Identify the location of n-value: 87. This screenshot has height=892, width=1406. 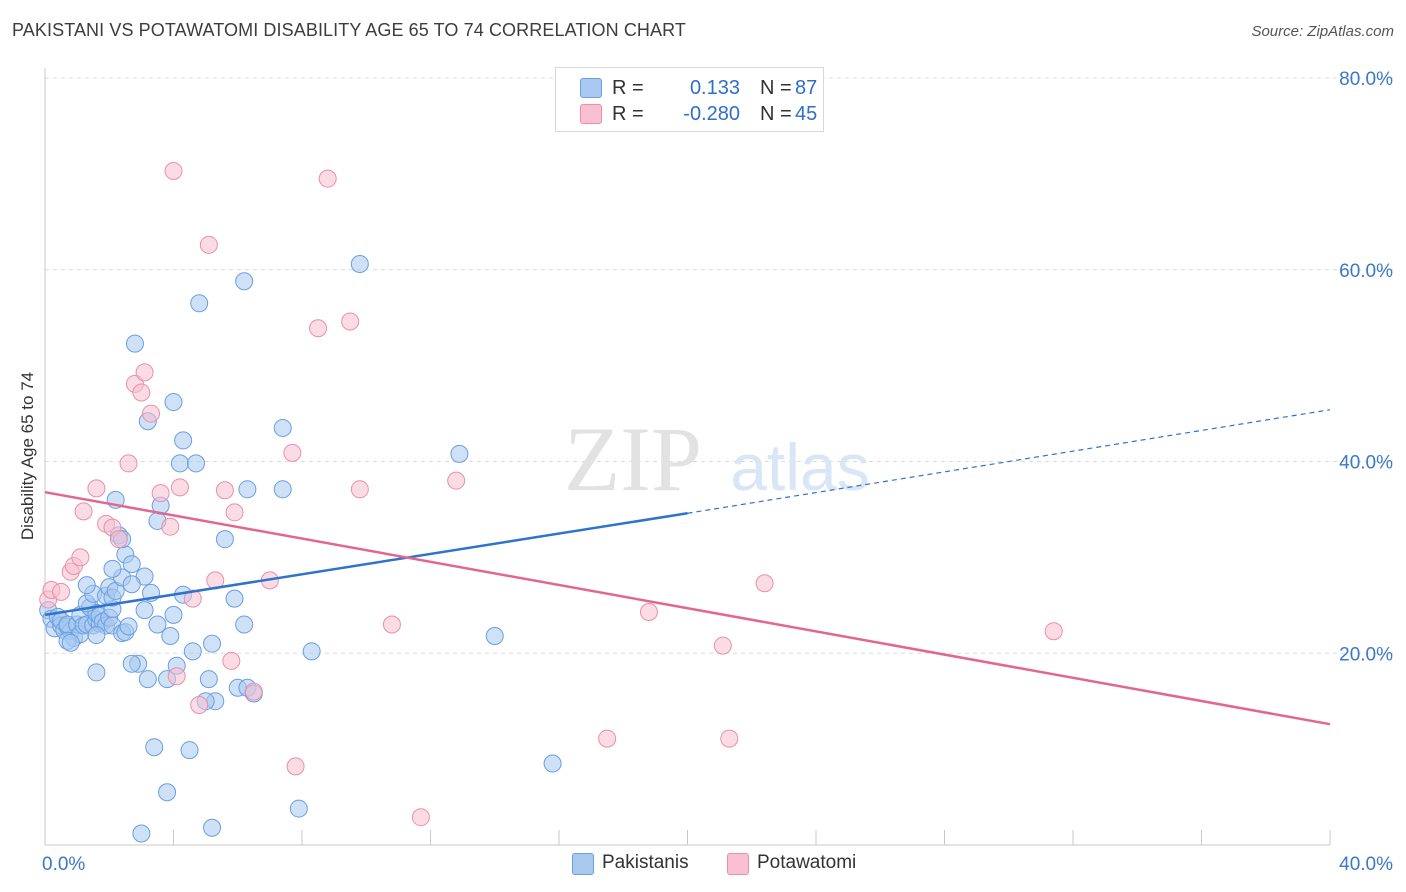
(806, 88).